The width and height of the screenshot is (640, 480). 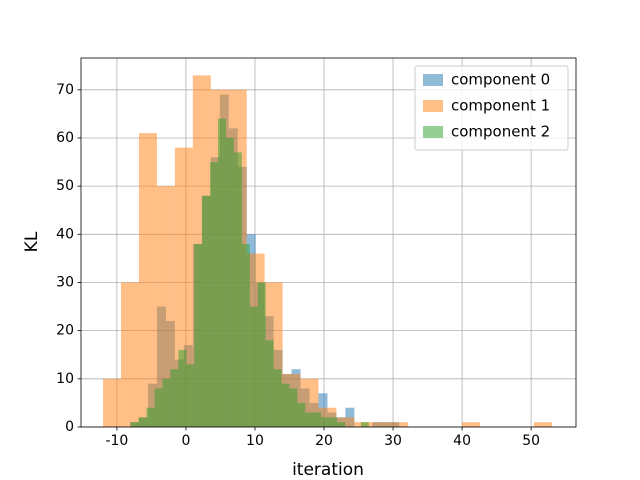 I want to click on legend-box, so click(x=491, y=108).